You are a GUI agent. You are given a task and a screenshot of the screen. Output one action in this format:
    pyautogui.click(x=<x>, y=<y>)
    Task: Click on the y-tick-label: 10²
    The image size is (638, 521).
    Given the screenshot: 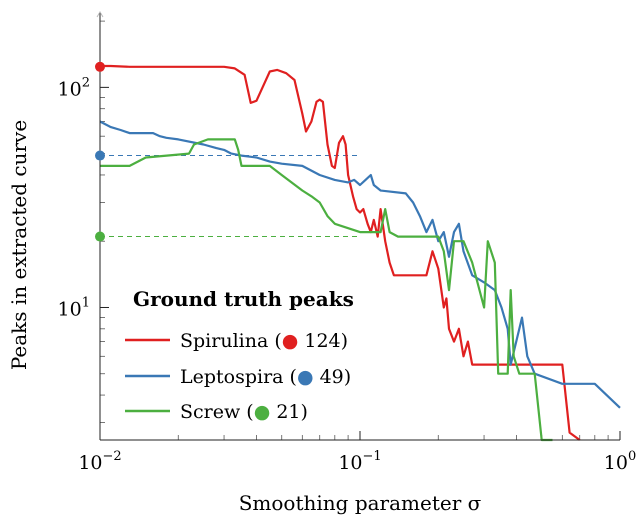 What is the action you would take?
    pyautogui.click(x=74, y=87)
    